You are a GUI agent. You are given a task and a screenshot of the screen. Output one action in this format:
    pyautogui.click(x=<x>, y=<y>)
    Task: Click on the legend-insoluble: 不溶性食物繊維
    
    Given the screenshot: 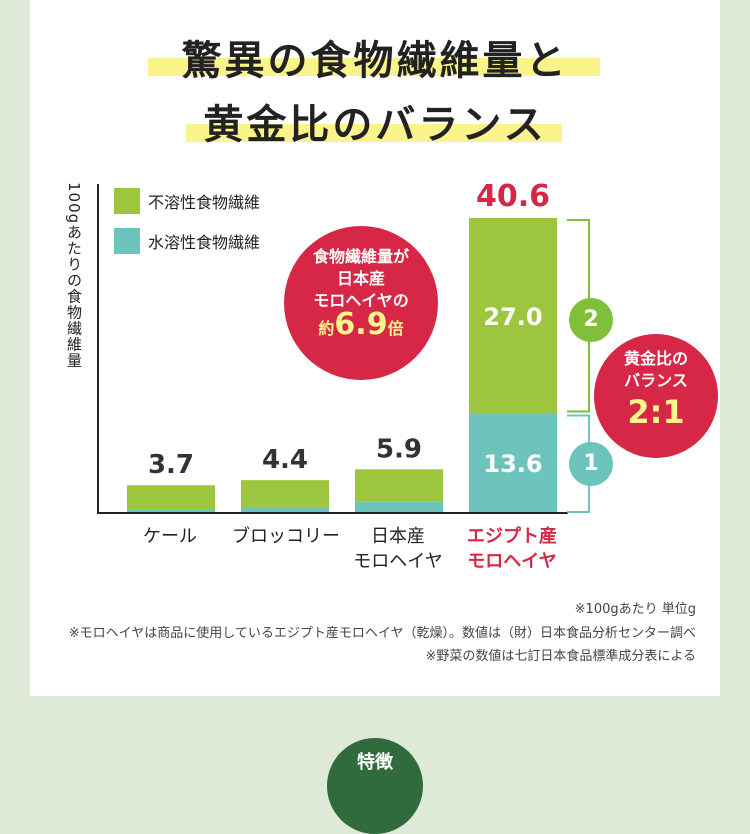 What is the action you would take?
    pyautogui.click(x=187, y=201)
    